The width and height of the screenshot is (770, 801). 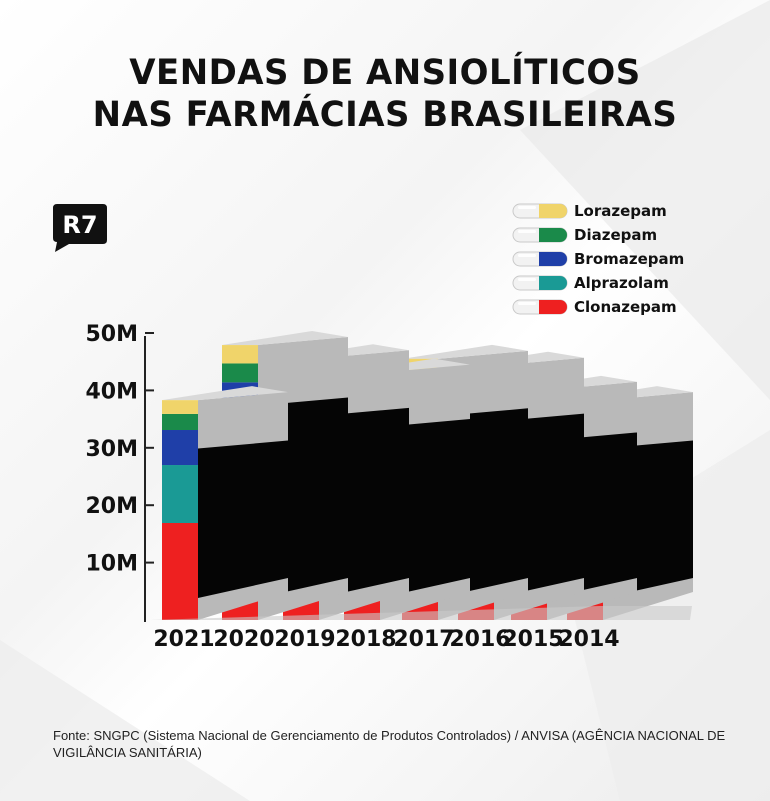 I want to click on chart-floor, so click(x=421, y=613).